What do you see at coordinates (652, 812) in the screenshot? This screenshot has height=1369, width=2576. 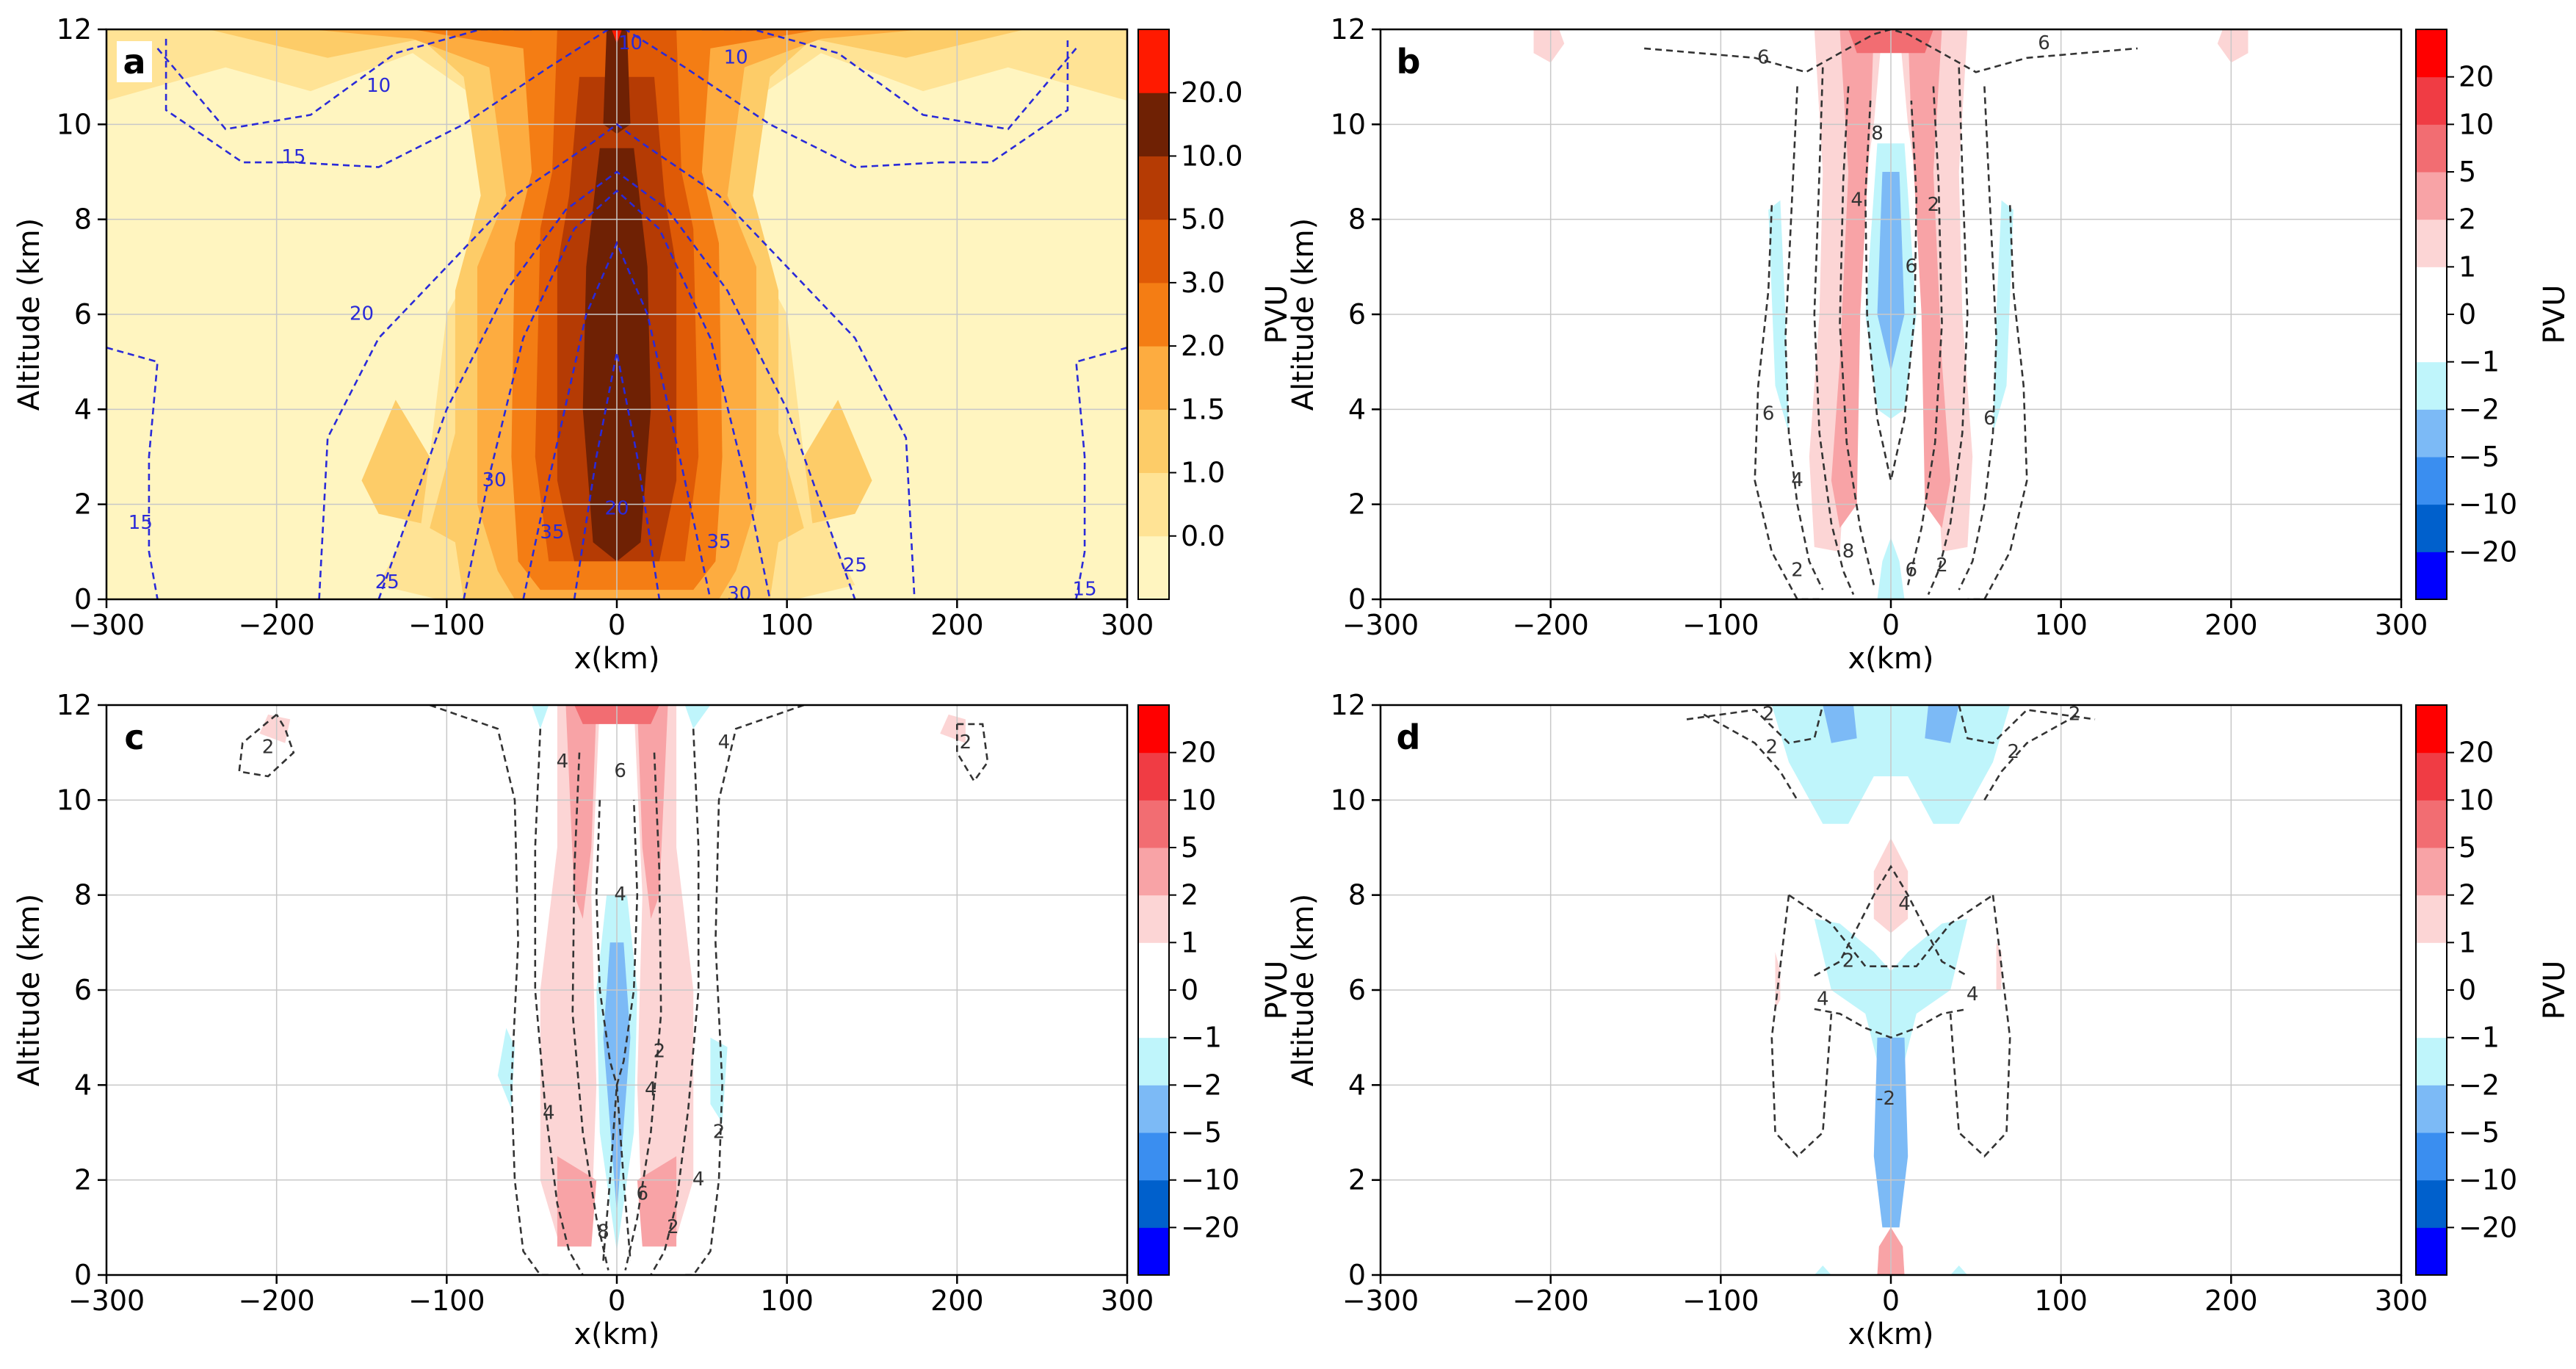 I see `positive-core-right` at bounding box center [652, 812].